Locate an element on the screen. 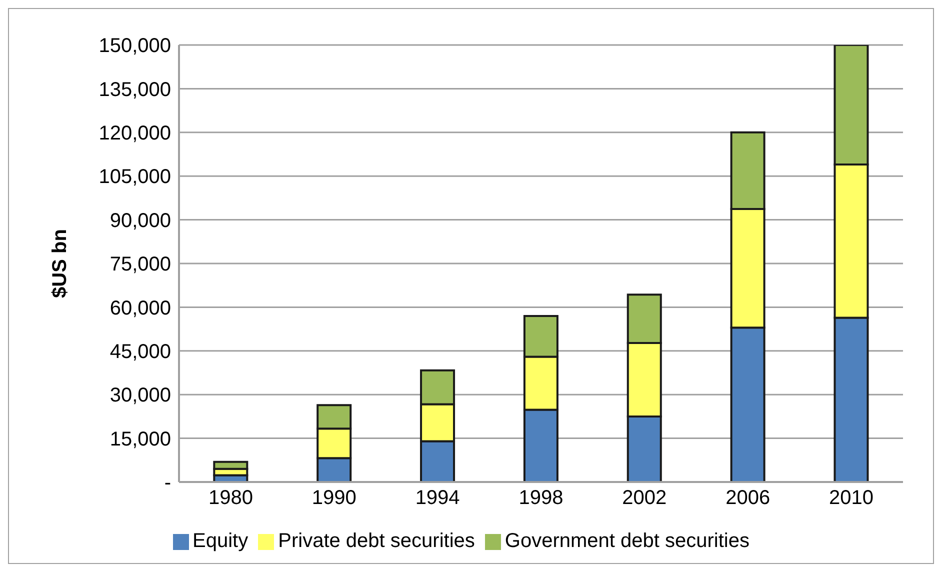  y-tick-label: 30,000 is located at coordinates (140, 395).